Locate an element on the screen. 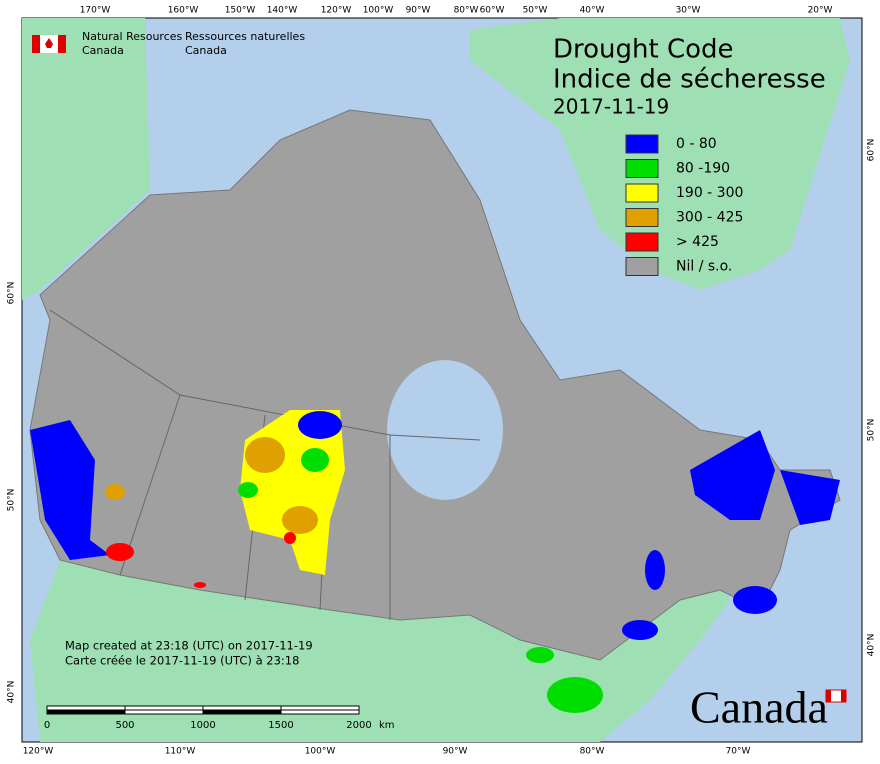  scale-label: 500 is located at coordinates (124, 725).